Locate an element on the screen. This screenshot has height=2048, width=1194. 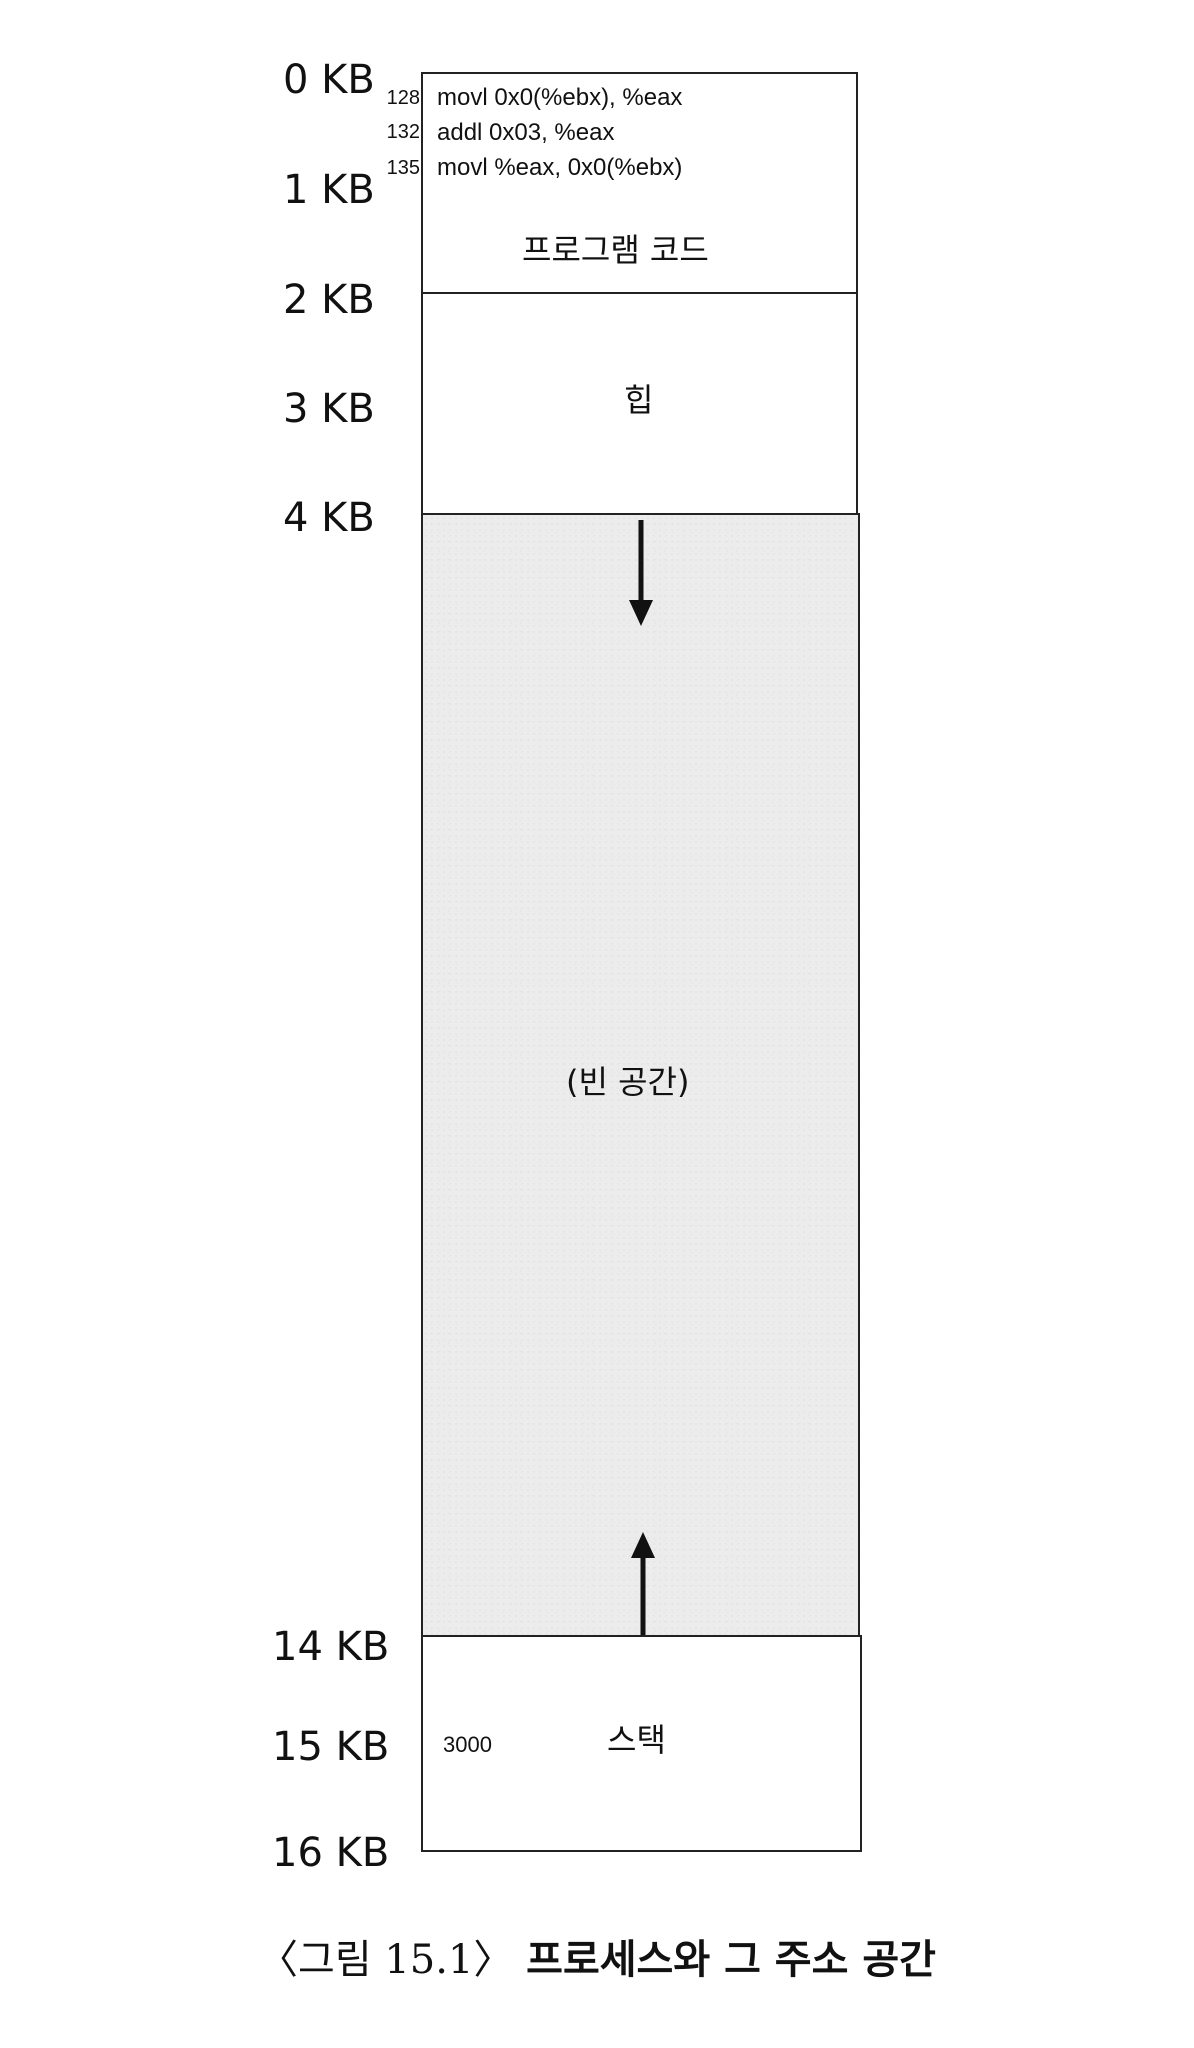
heap-region is located at coordinates (639, 403).